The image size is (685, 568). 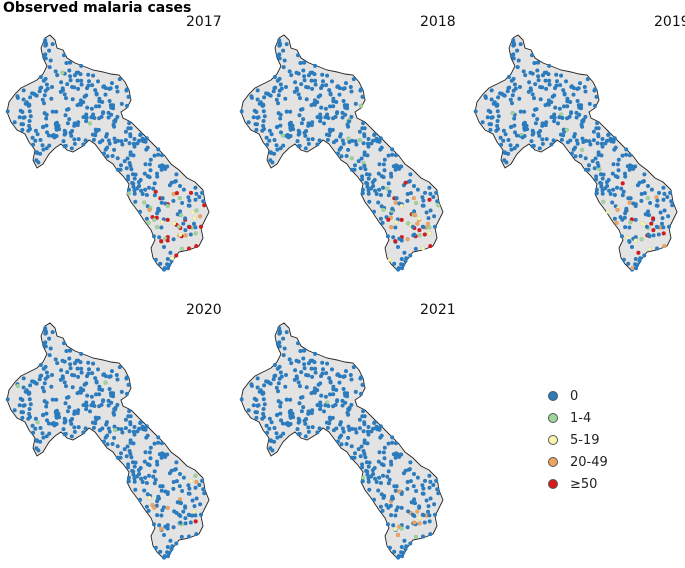 I want to click on legend-item-20-49: 20-49, so click(x=578, y=462).